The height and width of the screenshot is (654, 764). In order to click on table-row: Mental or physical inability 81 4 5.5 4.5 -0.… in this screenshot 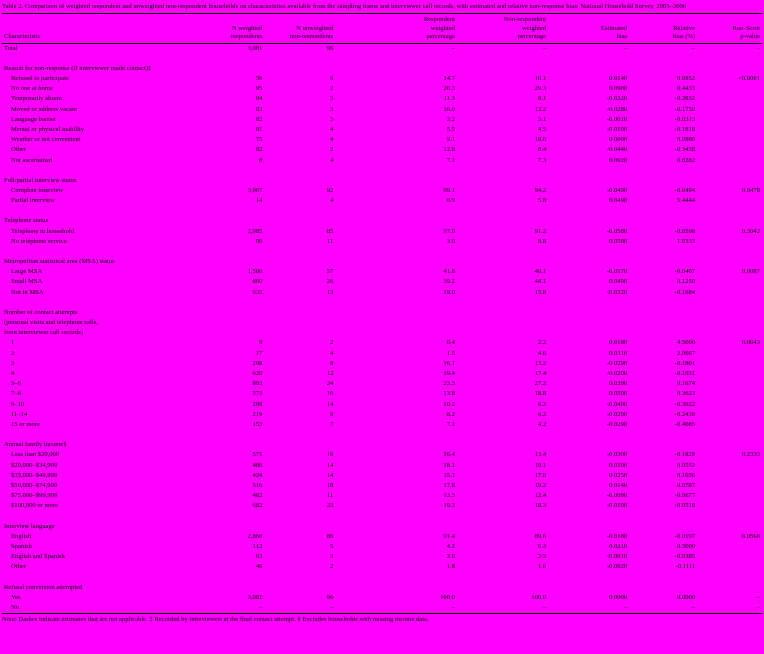, I will do `click(382, 130)`.